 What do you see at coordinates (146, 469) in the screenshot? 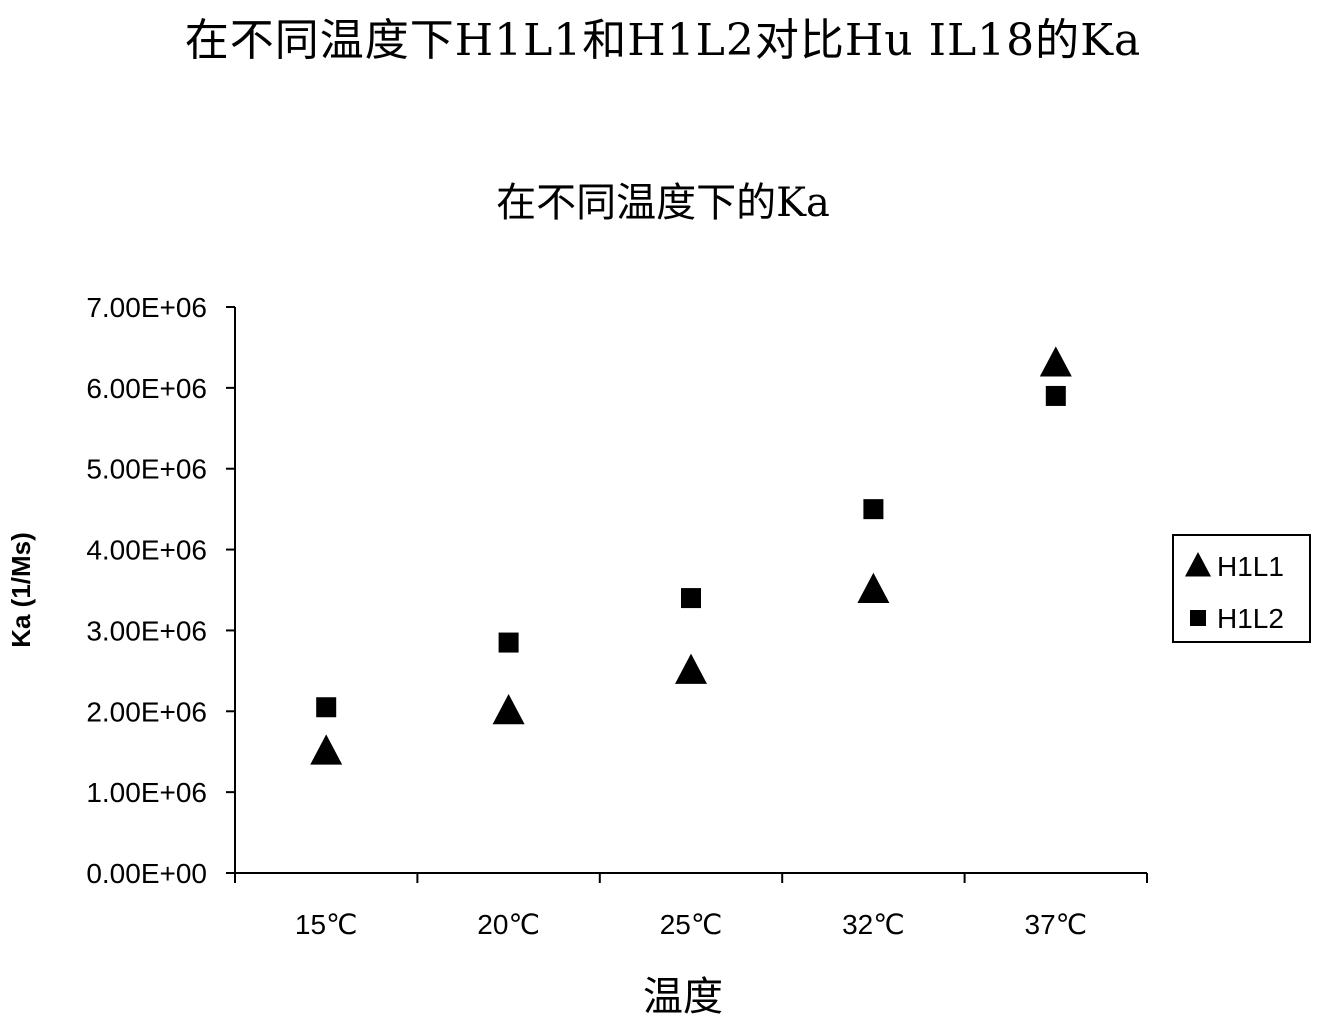
I see `y-tick-label: 5.00E+06` at bounding box center [146, 469].